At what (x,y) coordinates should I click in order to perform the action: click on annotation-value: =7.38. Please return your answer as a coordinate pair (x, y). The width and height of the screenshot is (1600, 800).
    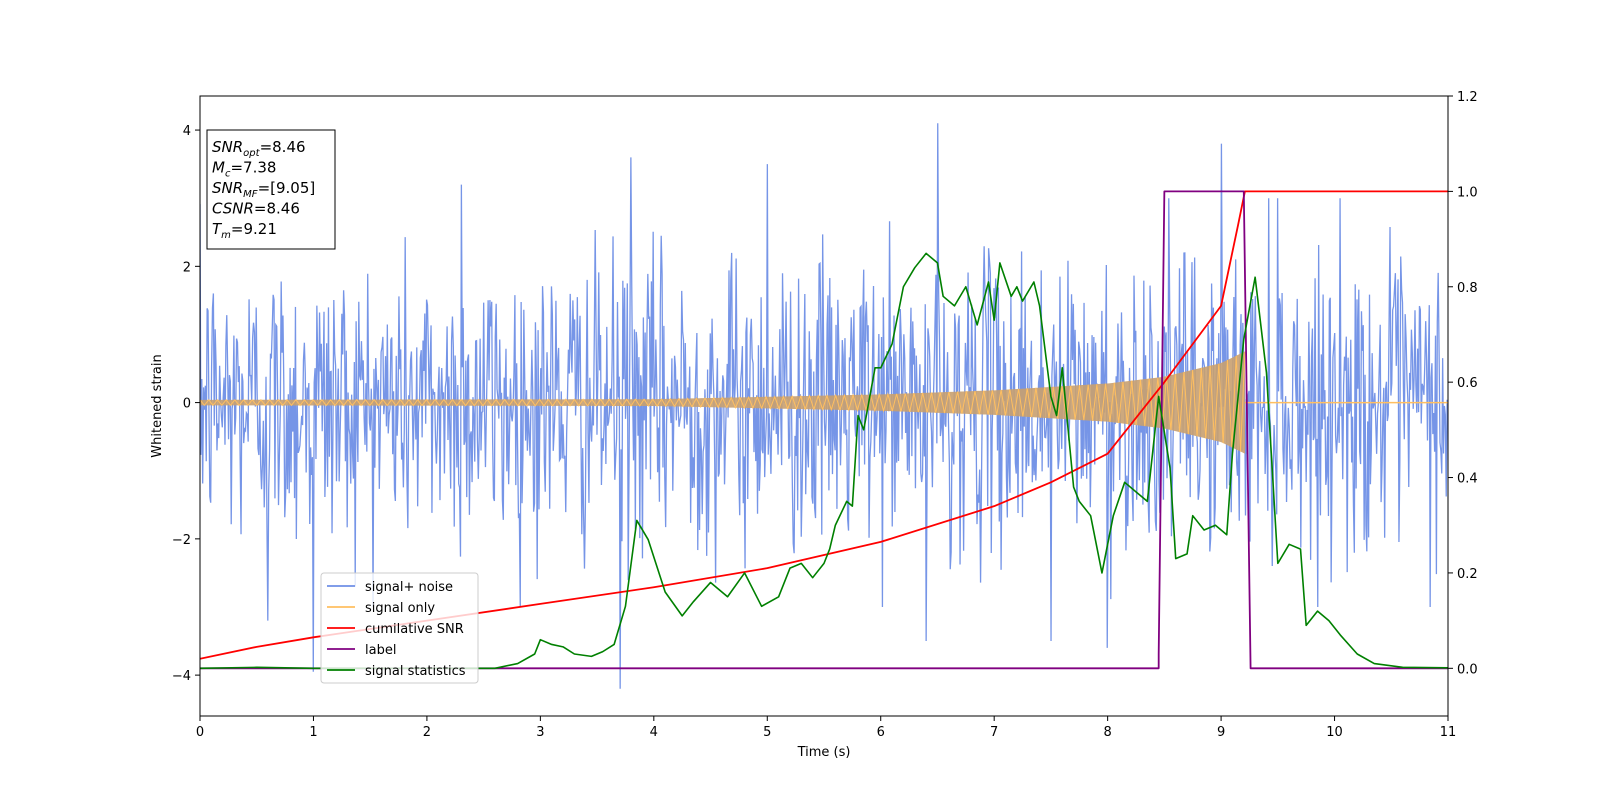
    Looking at the image, I should click on (253, 168).